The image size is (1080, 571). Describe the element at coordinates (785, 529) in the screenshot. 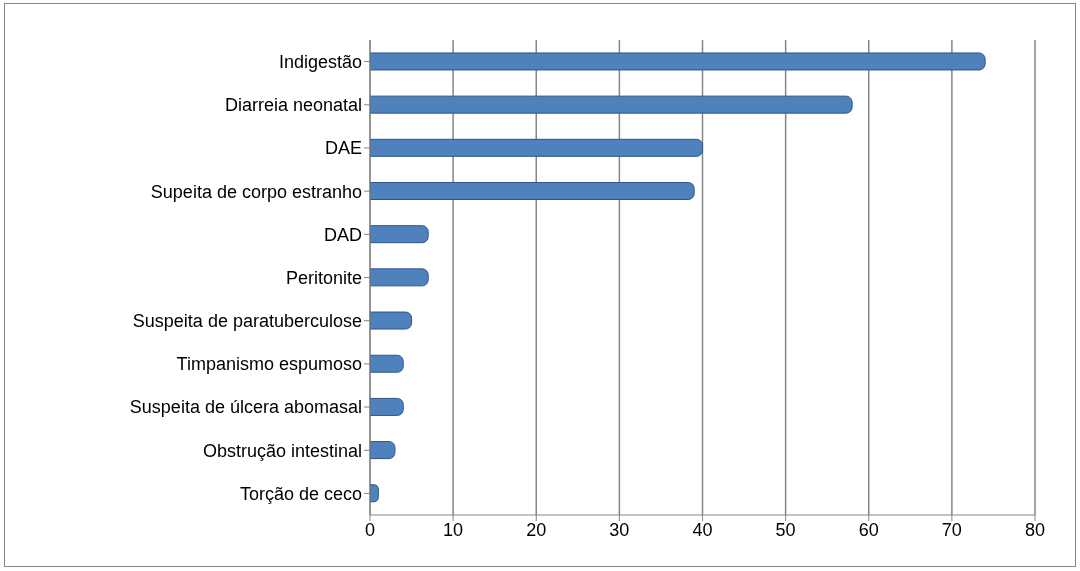

I see `x-tick-label: 50` at that location.